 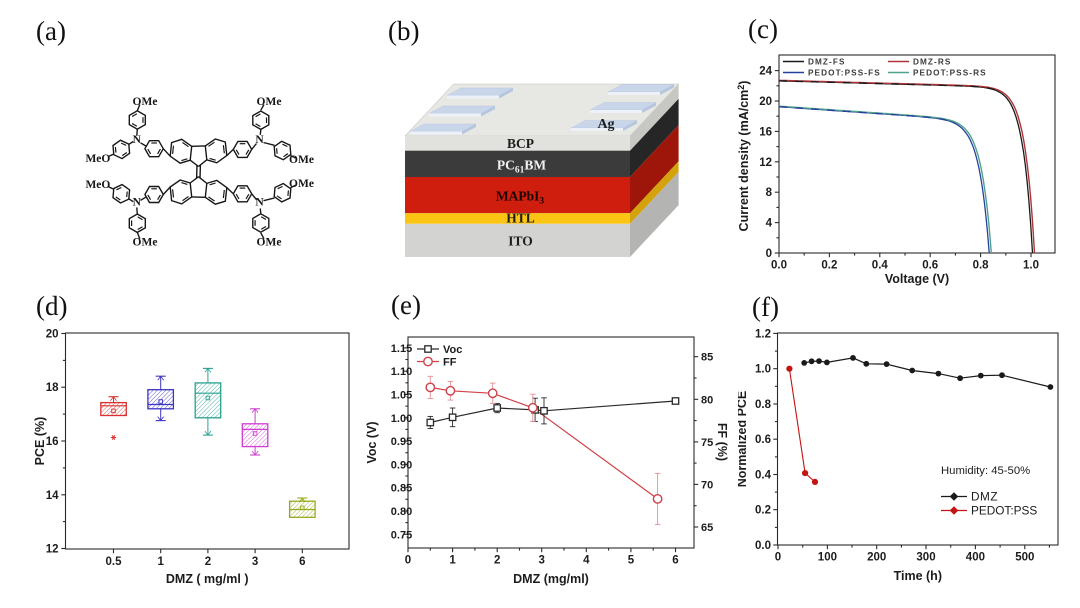 I want to click on svg-text: 400, so click(x=975, y=558).